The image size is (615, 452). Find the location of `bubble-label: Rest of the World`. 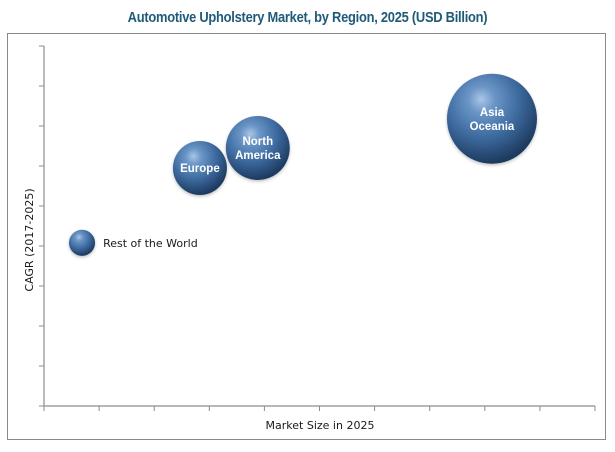

bubble-label: Rest of the World is located at coordinates (150, 243).